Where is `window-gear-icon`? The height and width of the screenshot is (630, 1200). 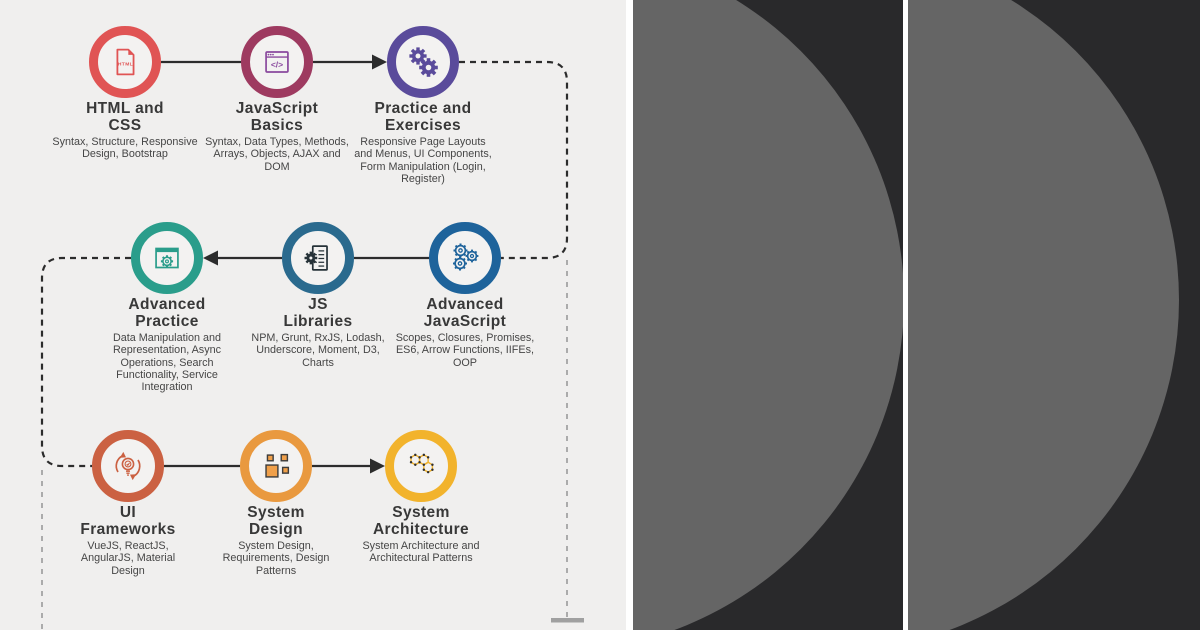 window-gear-icon is located at coordinates (167, 258).